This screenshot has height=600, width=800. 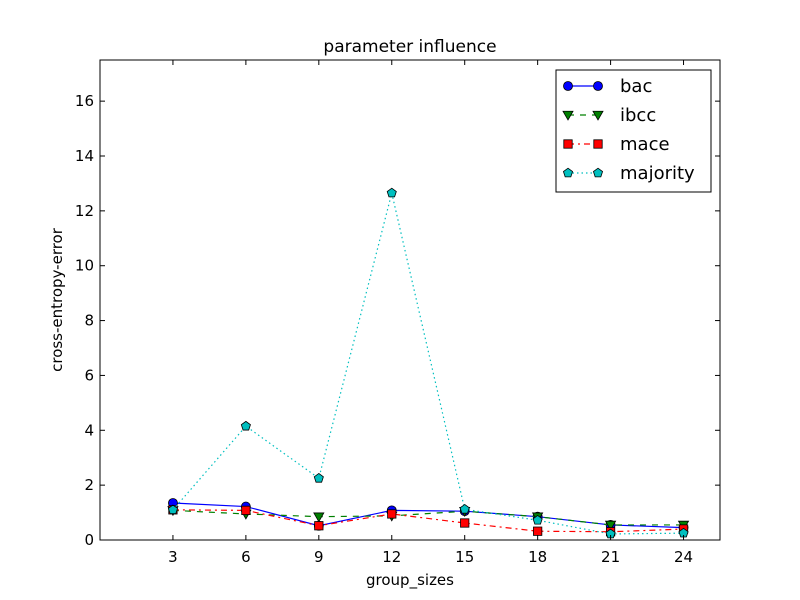 I want to click on x-tick-label: 3, so click(x=173, y=557).